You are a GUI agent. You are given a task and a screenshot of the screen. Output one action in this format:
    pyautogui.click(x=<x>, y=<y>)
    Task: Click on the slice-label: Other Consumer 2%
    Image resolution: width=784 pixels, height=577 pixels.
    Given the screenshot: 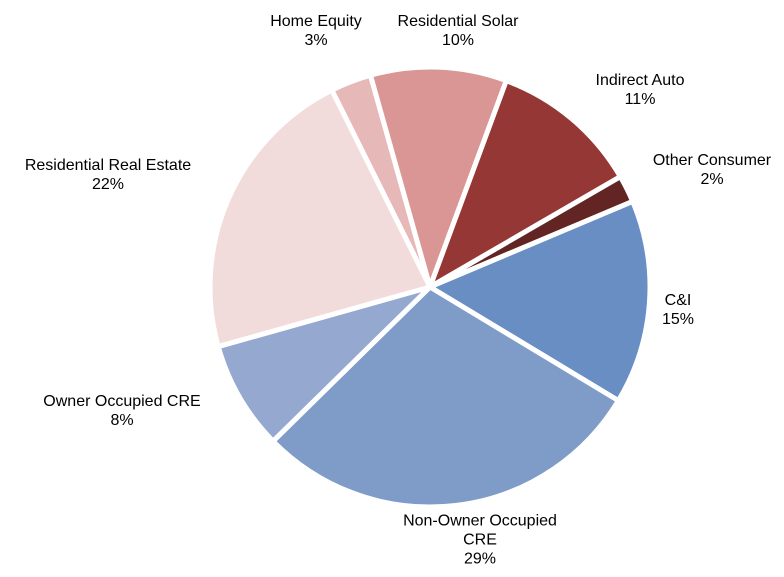 What is the action you would take?
    pyautogui.click(x=708, y=170)
    